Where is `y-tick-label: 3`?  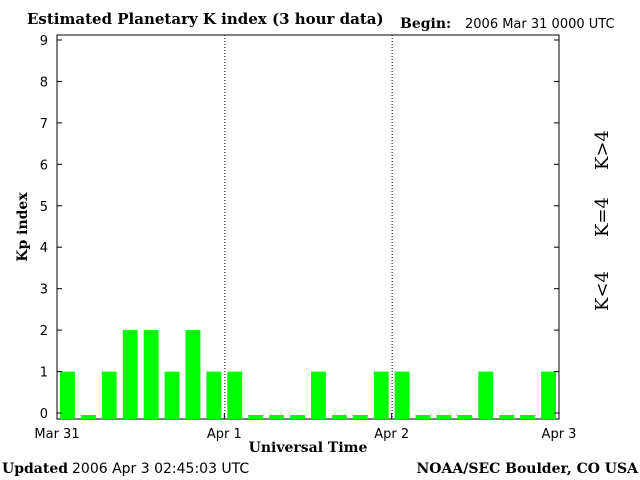 y-tick-label: 3 is located at coordinates (44, 290).